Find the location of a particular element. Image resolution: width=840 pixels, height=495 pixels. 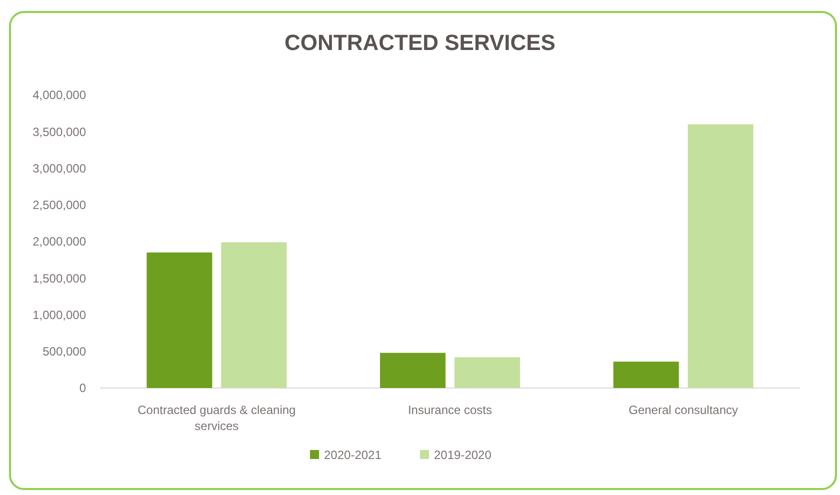

legend-label: 2019-2020 is located at coordinates (463, 455).